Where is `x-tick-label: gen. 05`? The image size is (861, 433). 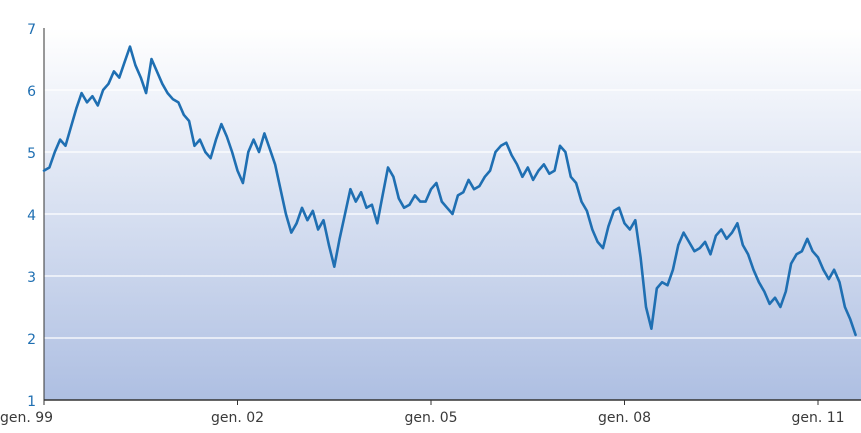 x-tick-label: gen. 05 is located at coordinates (430, 418).